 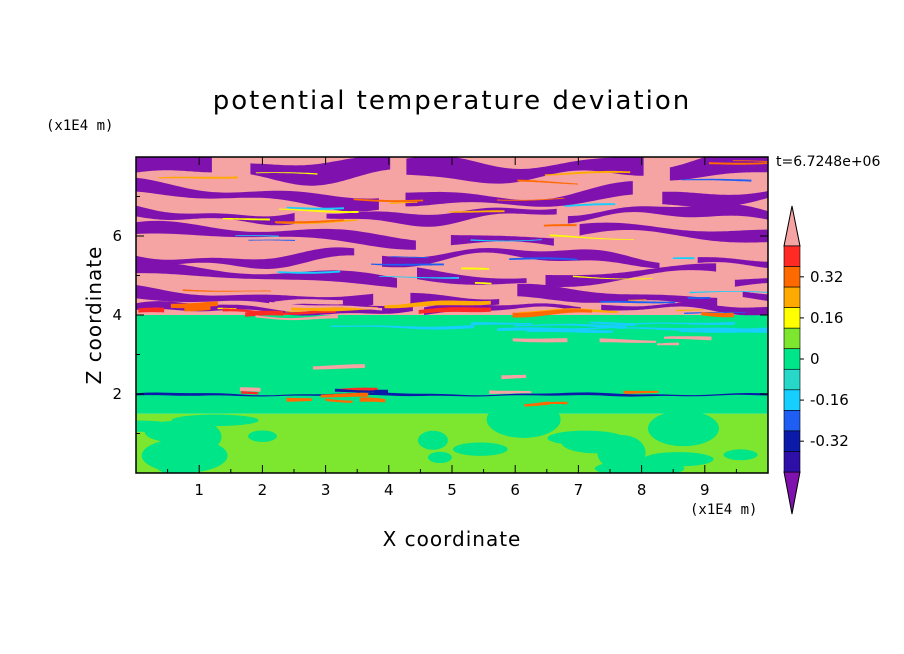 I want to click on middle-layer, so click(x=452, y=364).